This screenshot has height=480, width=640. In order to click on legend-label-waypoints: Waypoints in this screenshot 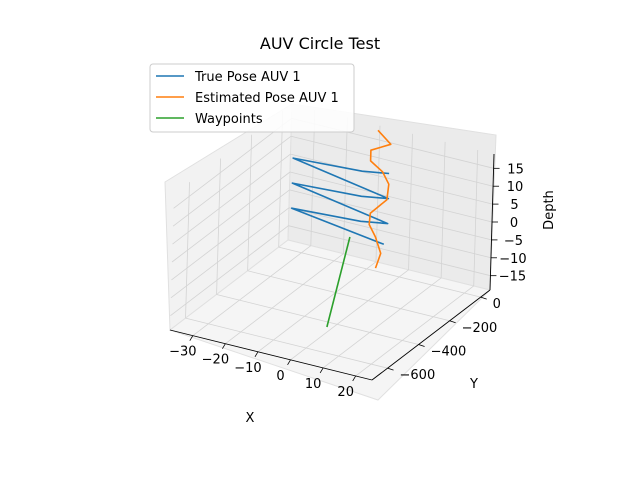, I will do `click(229, 119)`.